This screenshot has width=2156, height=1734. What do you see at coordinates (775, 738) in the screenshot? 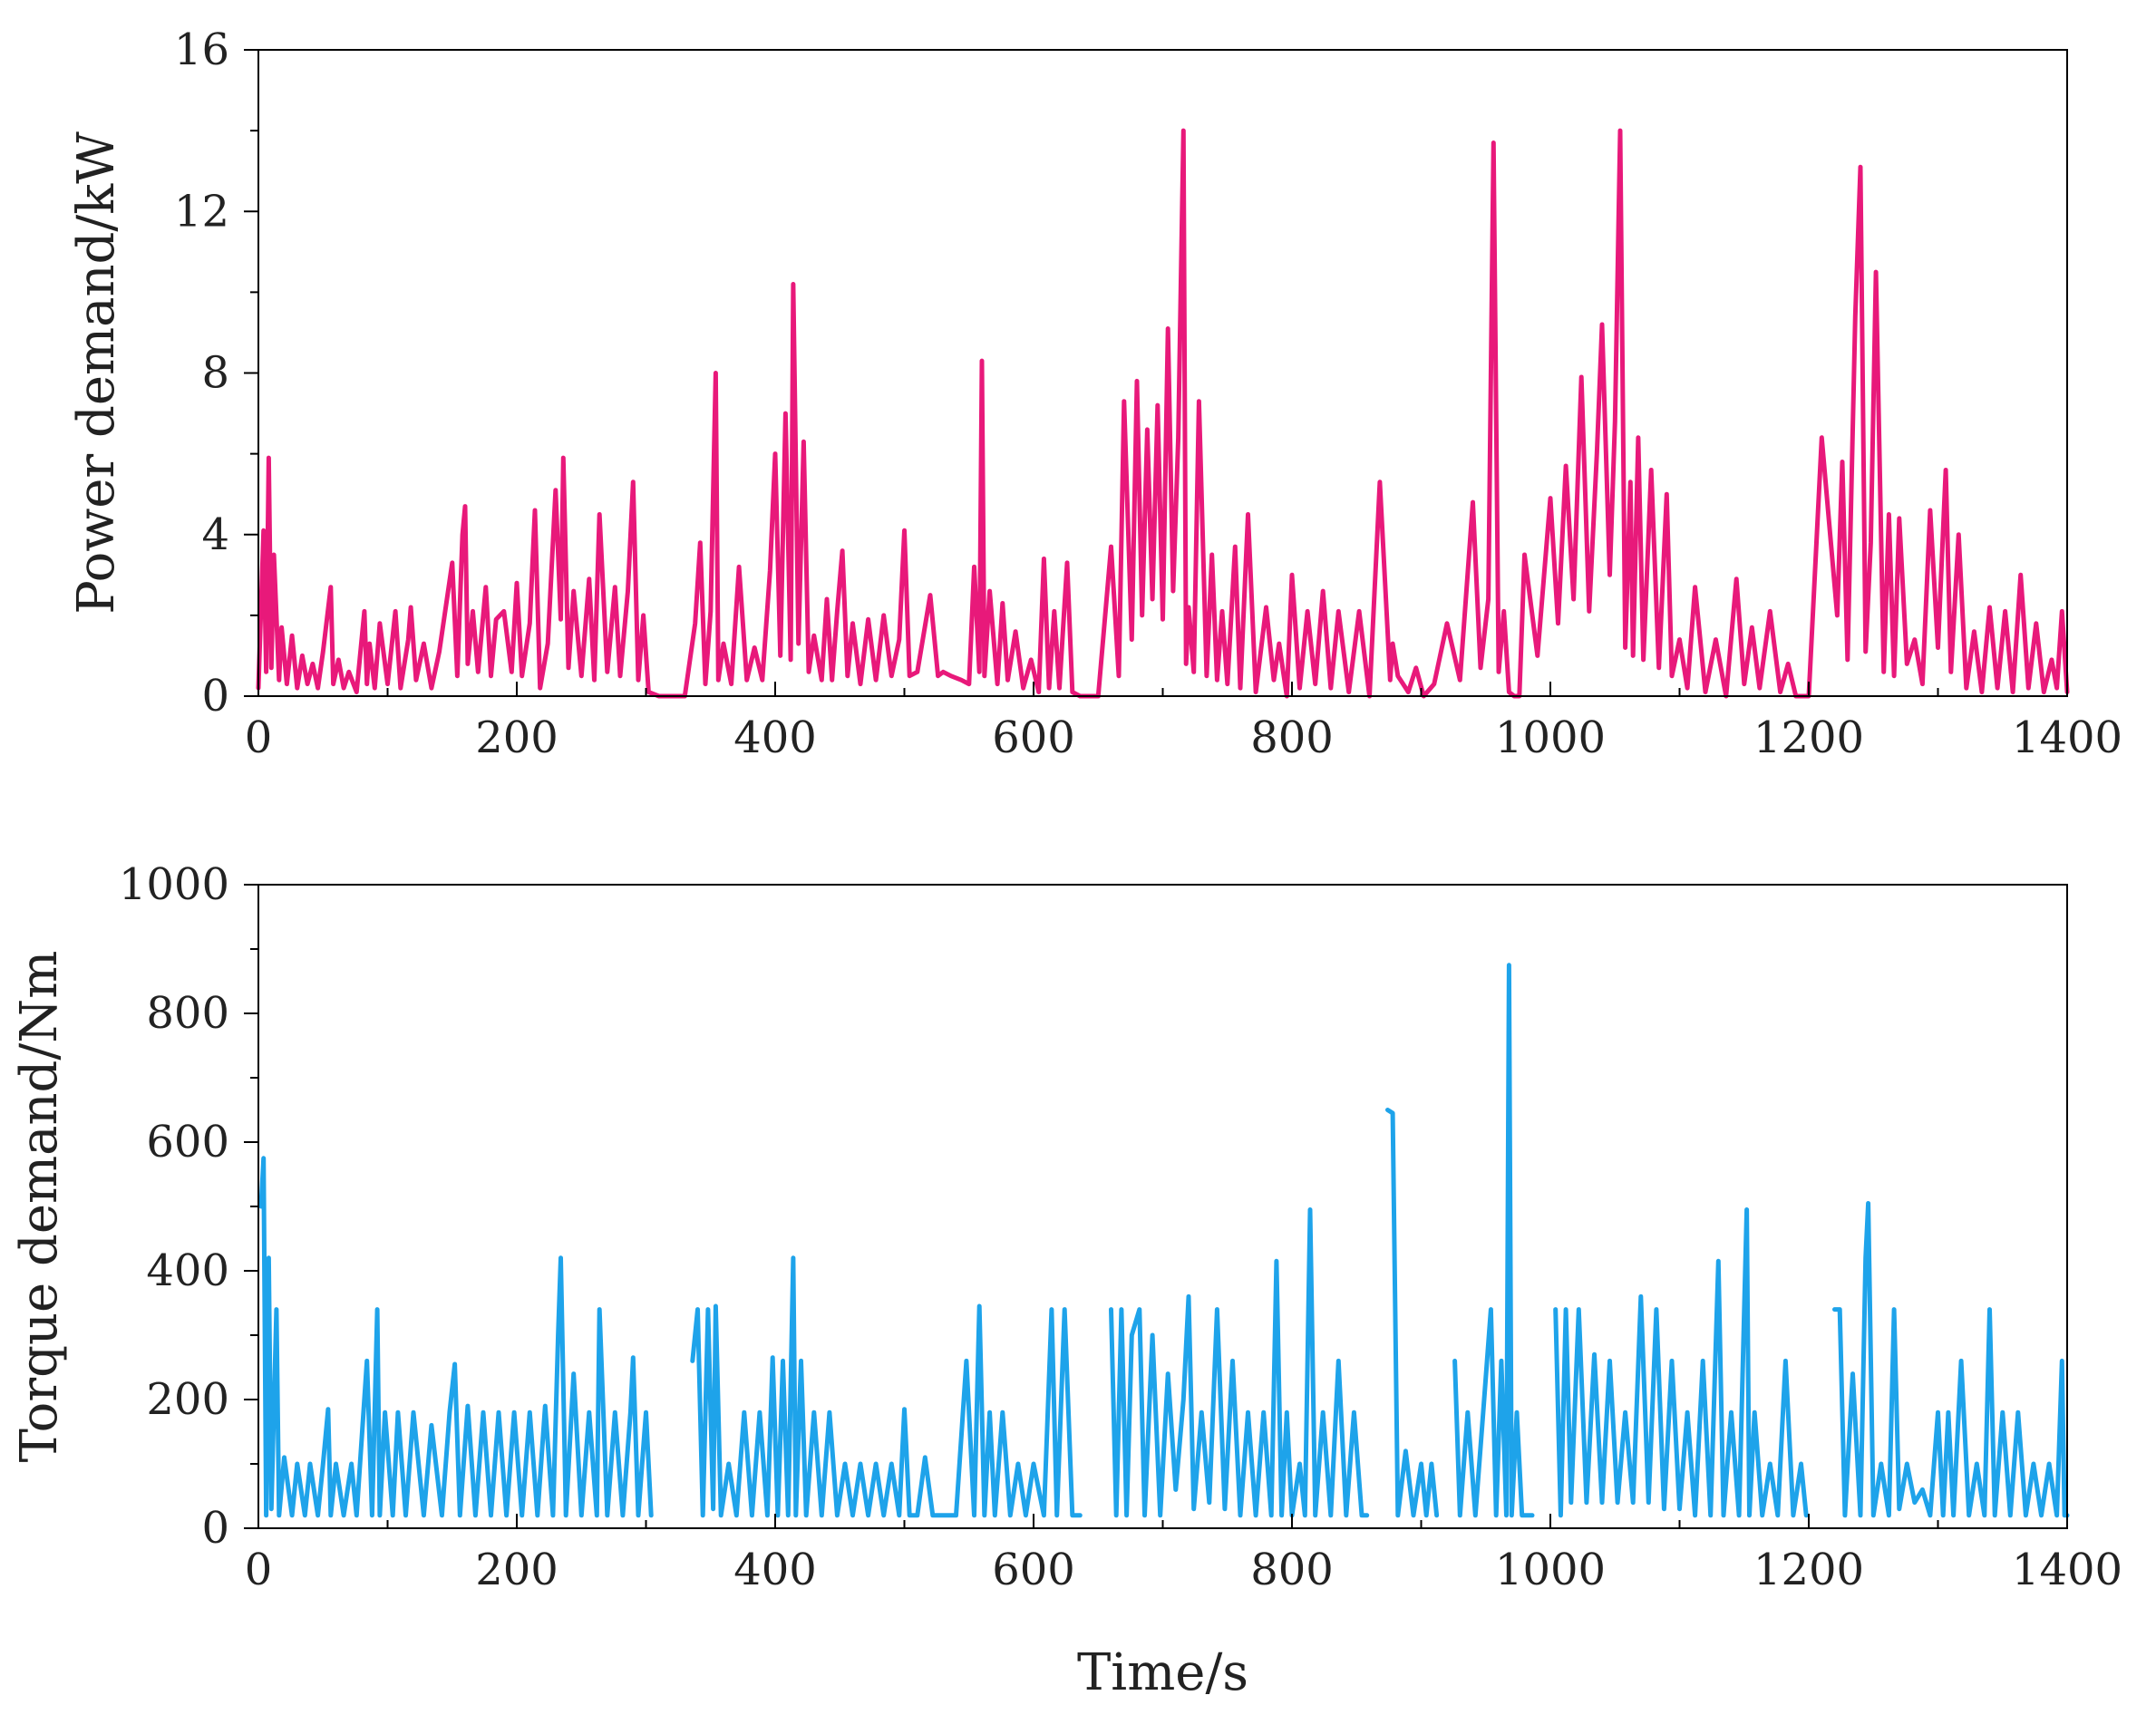
I see `power-x-tick-label: 400` at bounding box center [775, 738].